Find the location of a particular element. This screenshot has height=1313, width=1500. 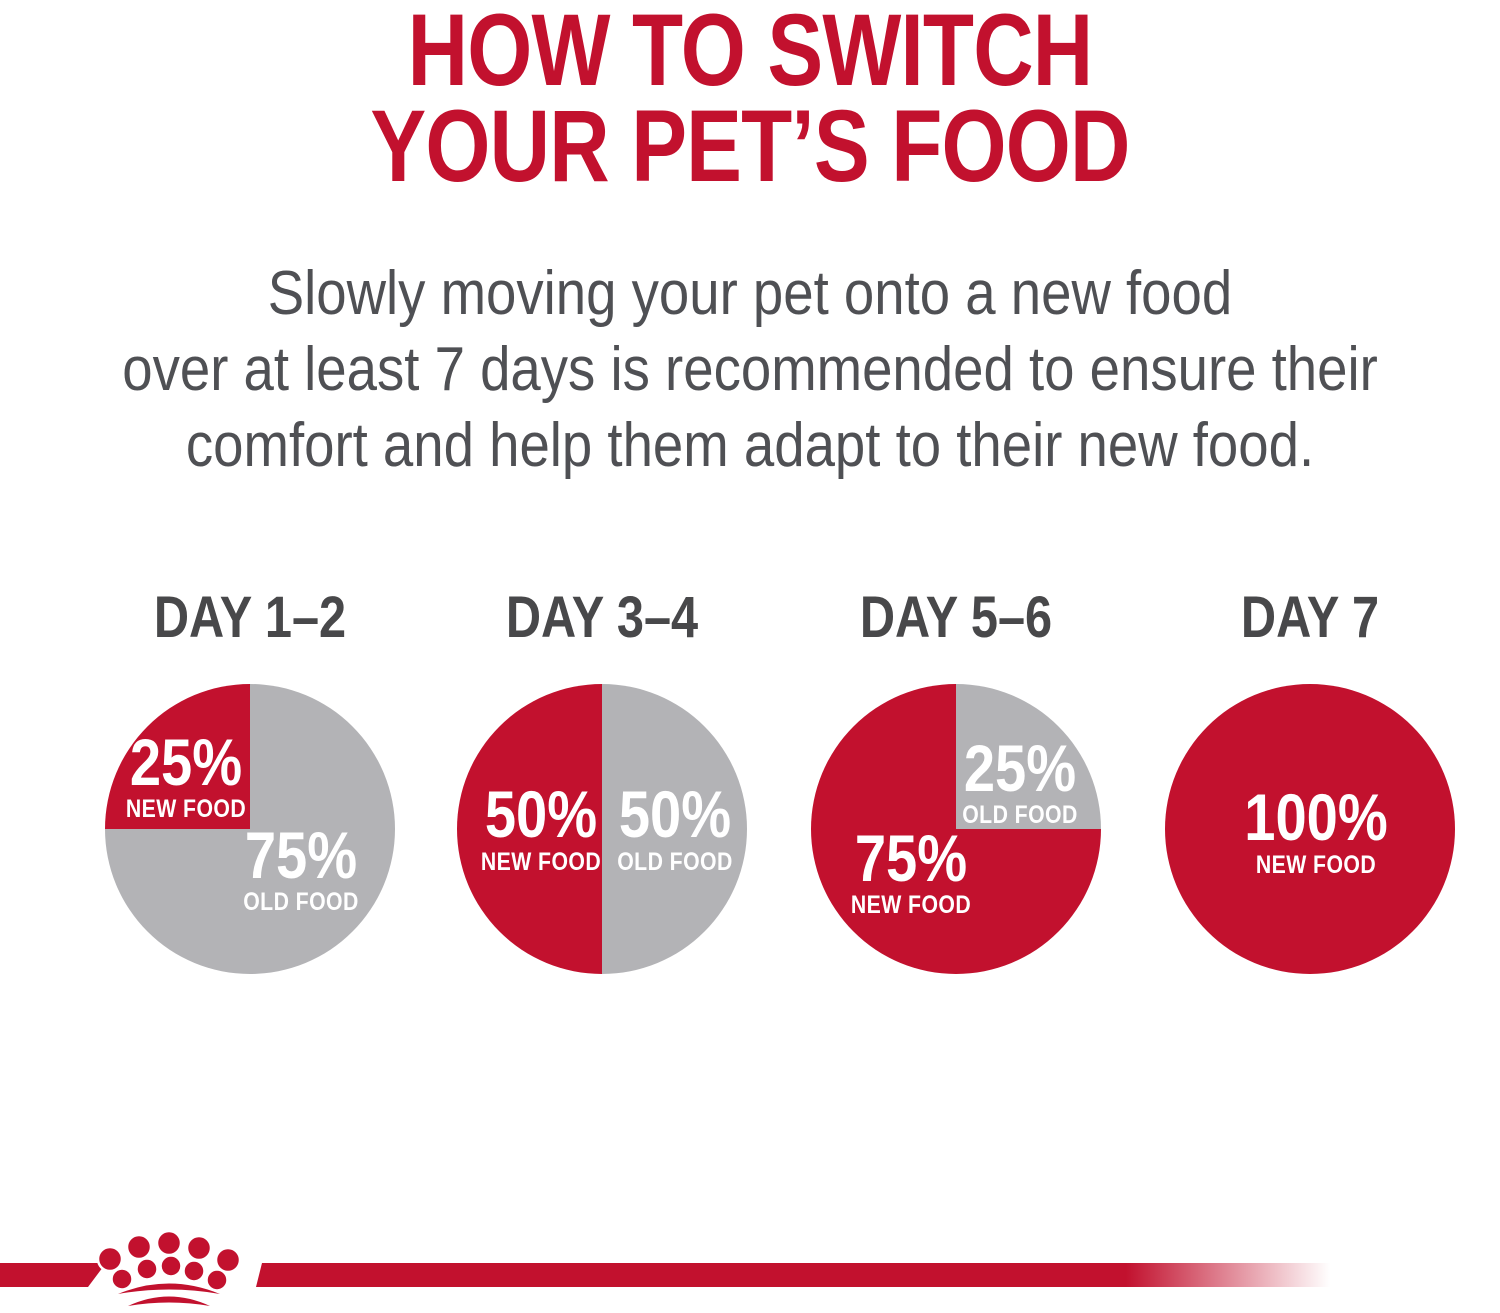

slice-label-old-food: 75% OLD FOOD is located at coordinates (300, 867).